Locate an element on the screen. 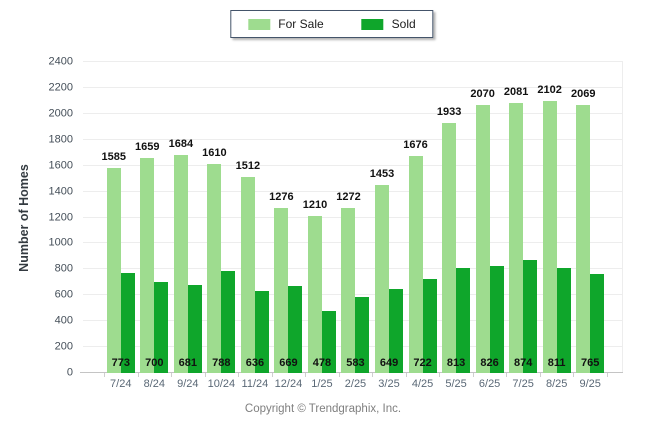 The image size is (646, 434). legend: For Sale Sold is located at coordinates (332, 24).